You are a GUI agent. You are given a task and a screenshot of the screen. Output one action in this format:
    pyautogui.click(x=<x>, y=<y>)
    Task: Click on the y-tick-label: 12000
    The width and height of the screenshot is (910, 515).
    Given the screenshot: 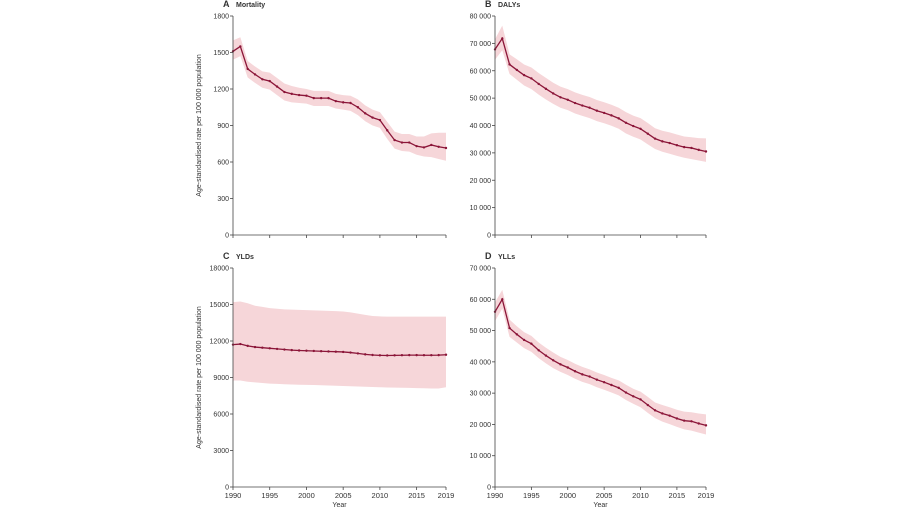 What is the action you would take?
    pyautogui.click(x=220, y=342)
    